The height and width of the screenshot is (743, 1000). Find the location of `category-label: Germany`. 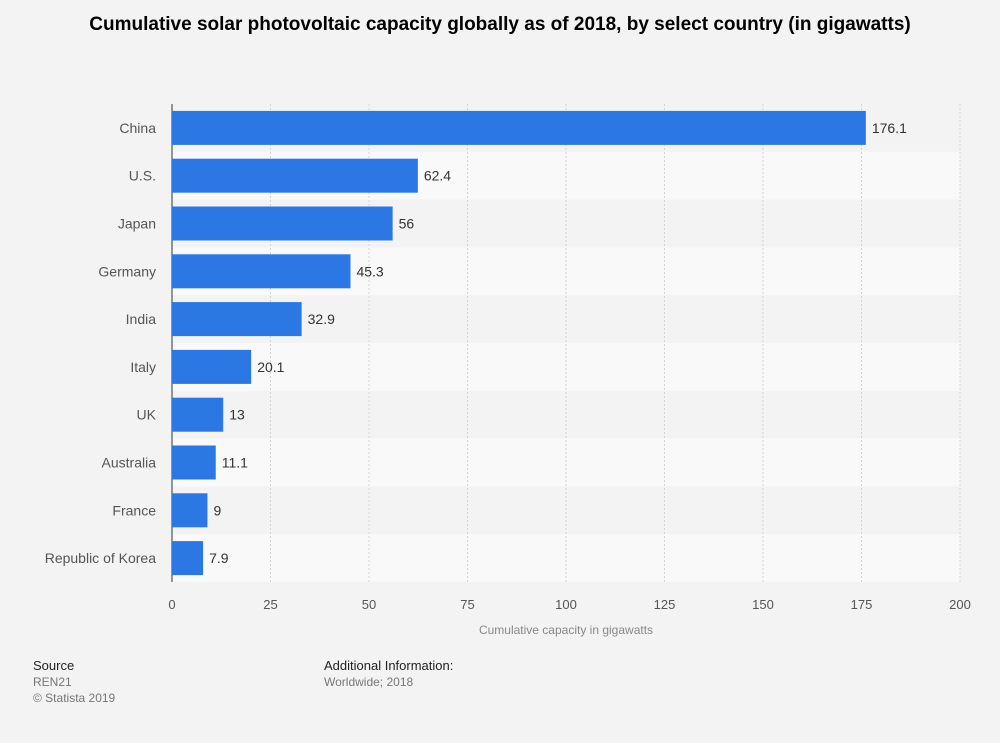

category-label: Germany is located at coordinates (127, 271).